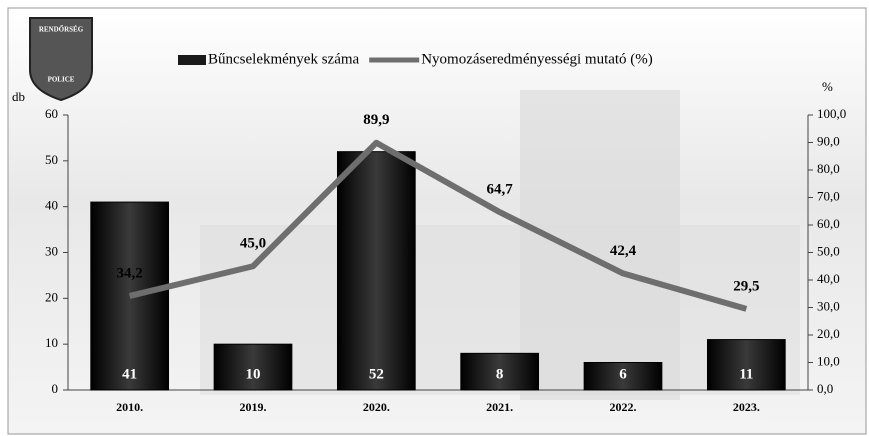 This screenshot has width=869, height=436. What do you see at coordinates (746, 407) in the screenshot?
I see `x-tick-label: 2023.` at bounding box center [746, 407].